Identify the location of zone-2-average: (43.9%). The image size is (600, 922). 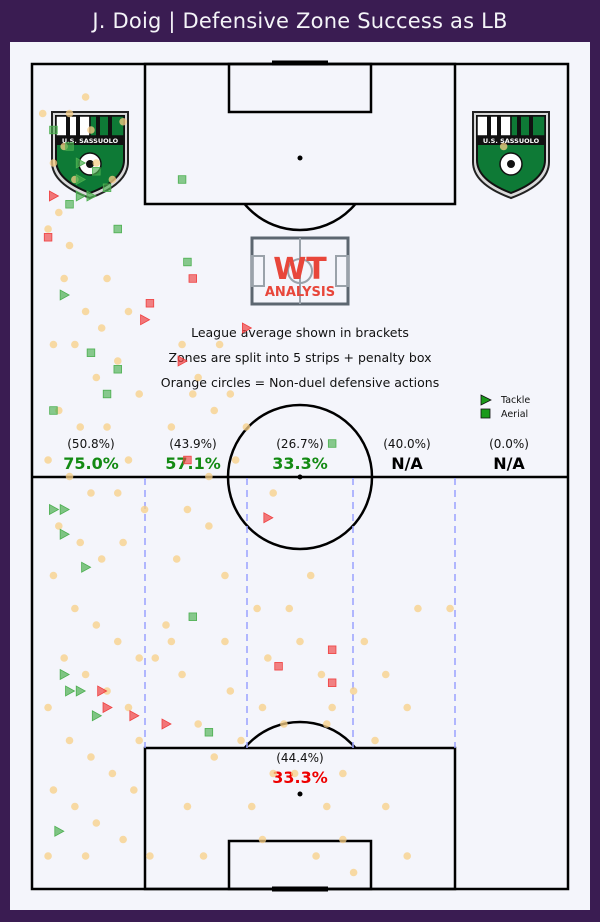
(192, 444).